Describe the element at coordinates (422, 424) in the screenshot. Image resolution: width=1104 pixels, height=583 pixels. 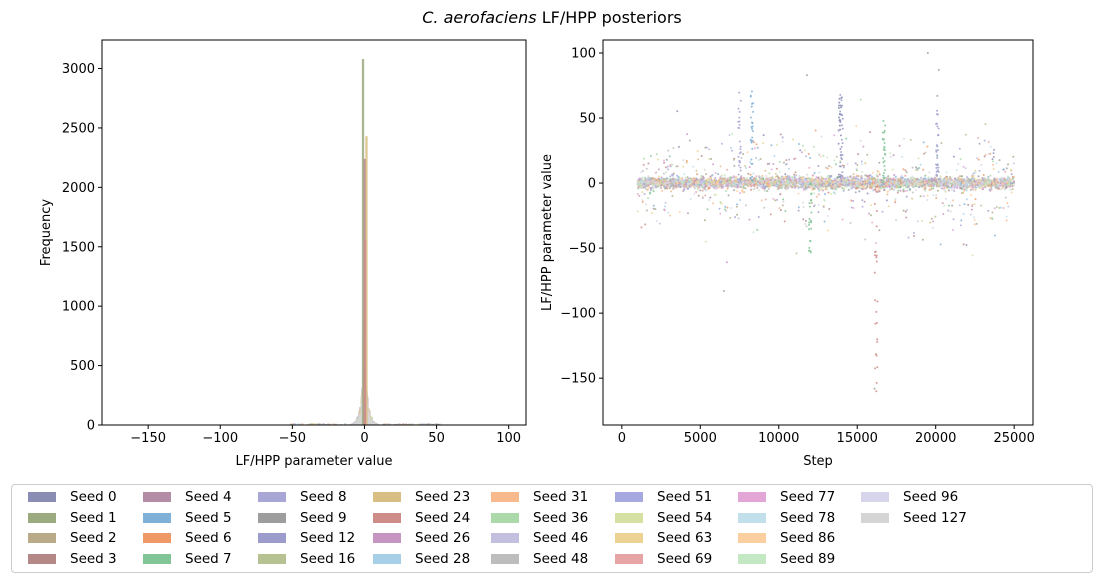
I see `histogram-bar` at that location.